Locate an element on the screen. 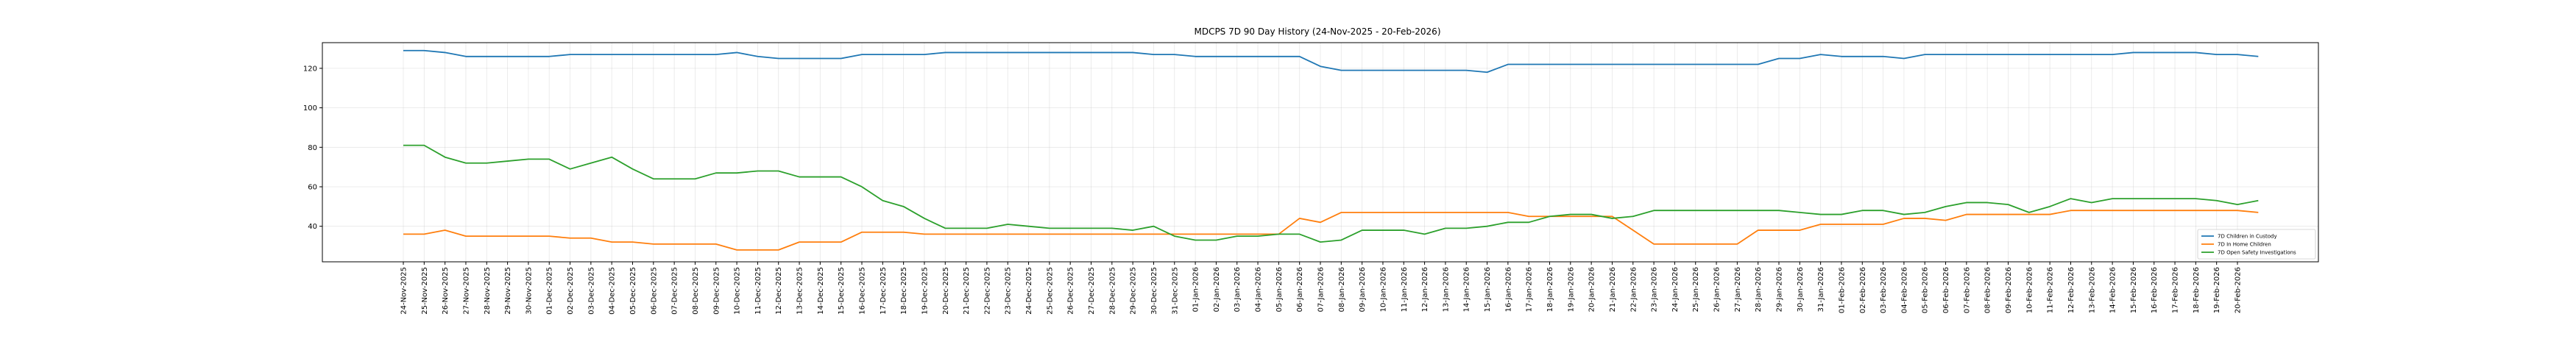 This screenshot has height=353, width=2576. x-tick-label: 03-Dec-2025 is located at coordinates (591, 291).